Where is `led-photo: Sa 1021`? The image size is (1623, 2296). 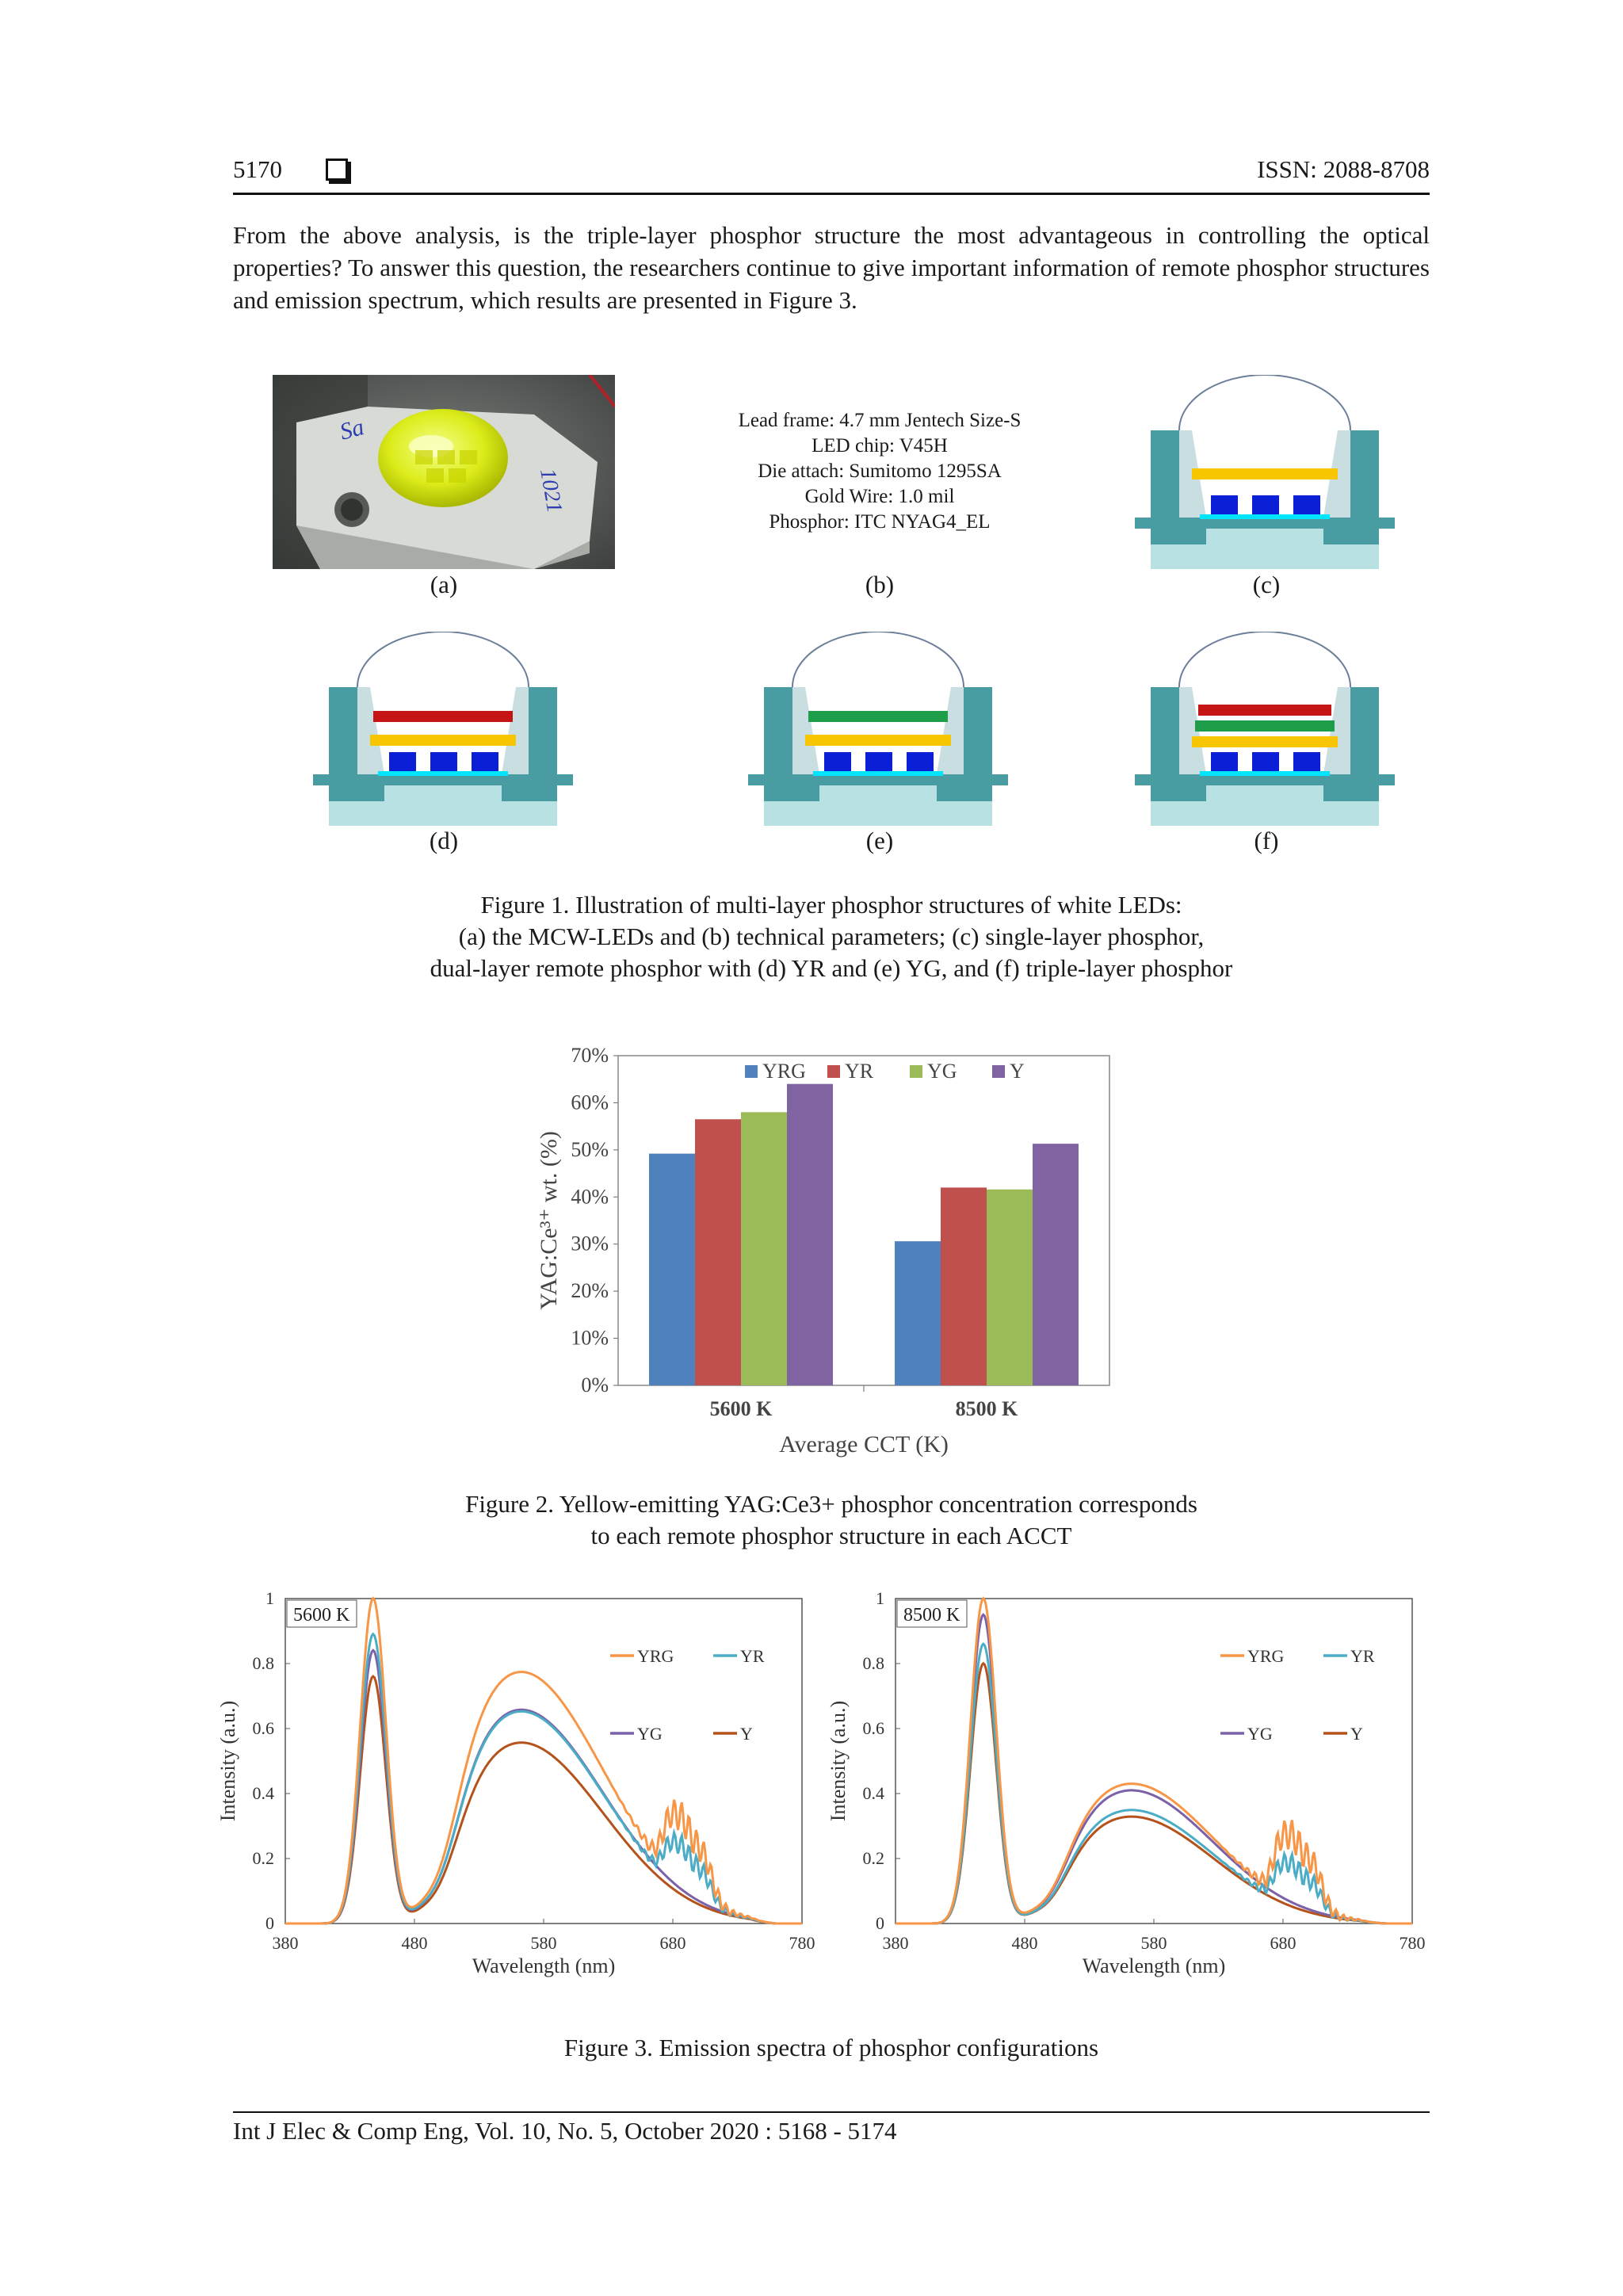
led-photo: Sa 1021 is located at coordinates (444, 472).